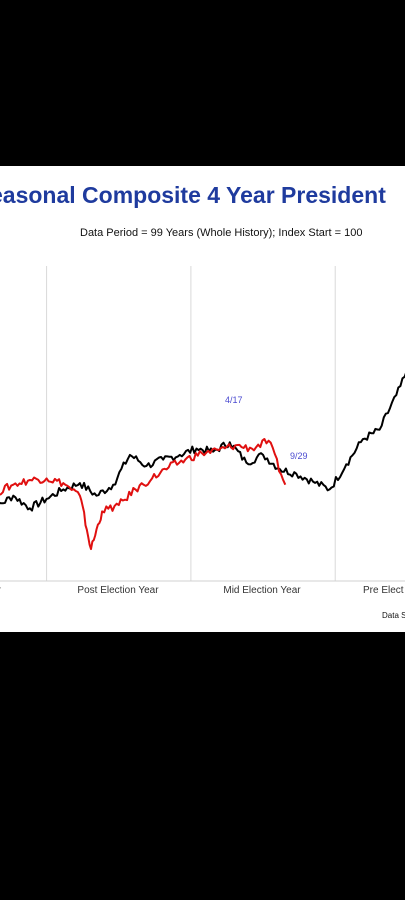  Describe the element at coordinates (234, 400) in the screenshot. I see `annotation-0: 4/17` at that location.